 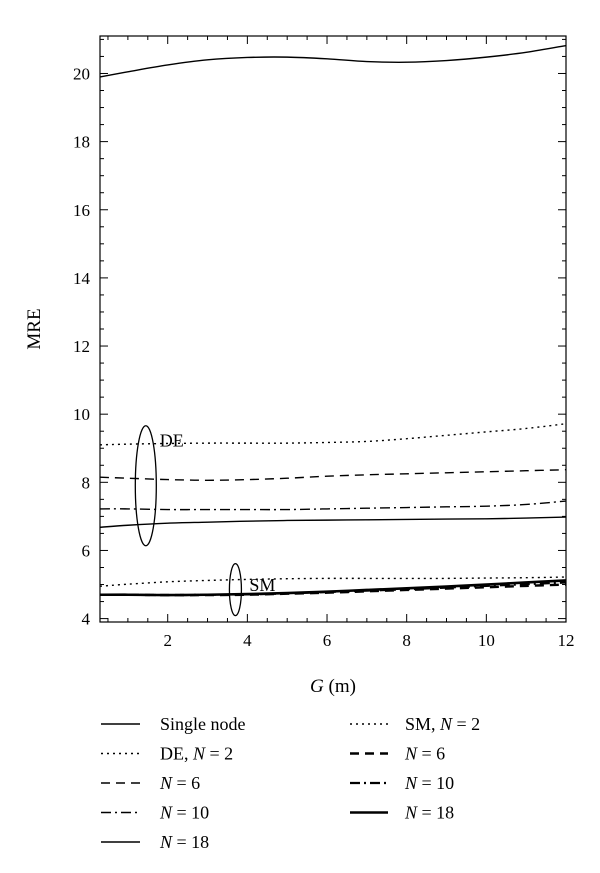 I want to click on legend-label-left-0: Single node, so click(x=203, y=724).